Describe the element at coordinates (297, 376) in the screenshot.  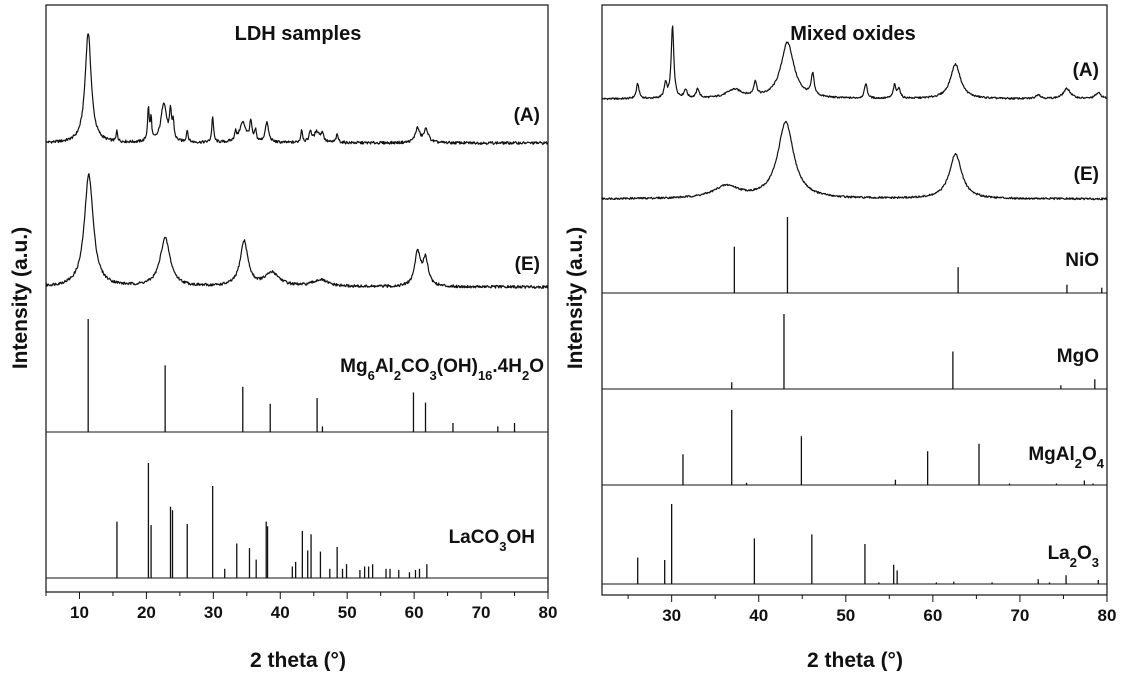
I see `ldh-series-mg6al2co3-oh-16-4h2o: Mg6Al2CO3(OH)16.4H2O` at that location.